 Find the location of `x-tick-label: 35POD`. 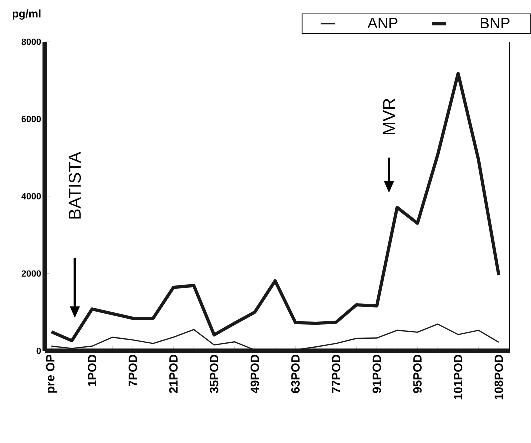

x-tick-label: 35POD is located at coordinates (214, 374).